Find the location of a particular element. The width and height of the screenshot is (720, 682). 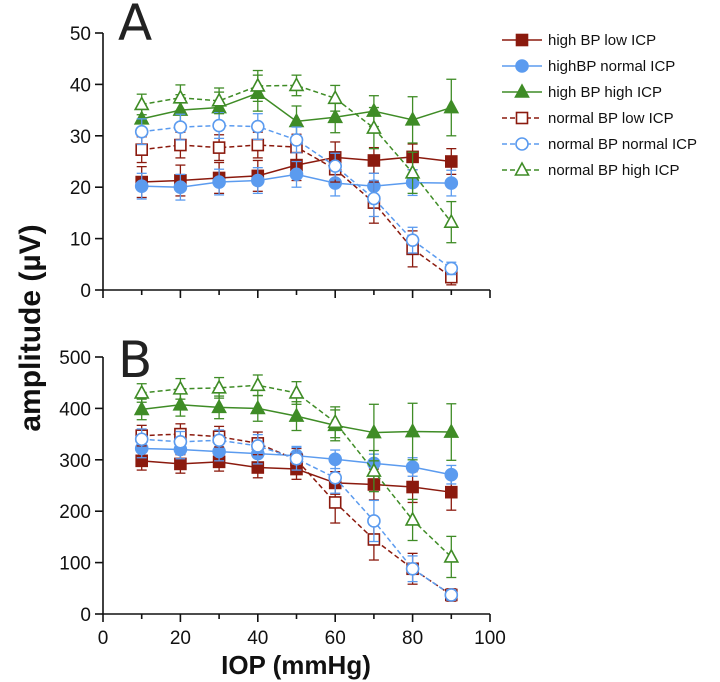

x-tick-label: 0 is located at coordinates (103, 638).